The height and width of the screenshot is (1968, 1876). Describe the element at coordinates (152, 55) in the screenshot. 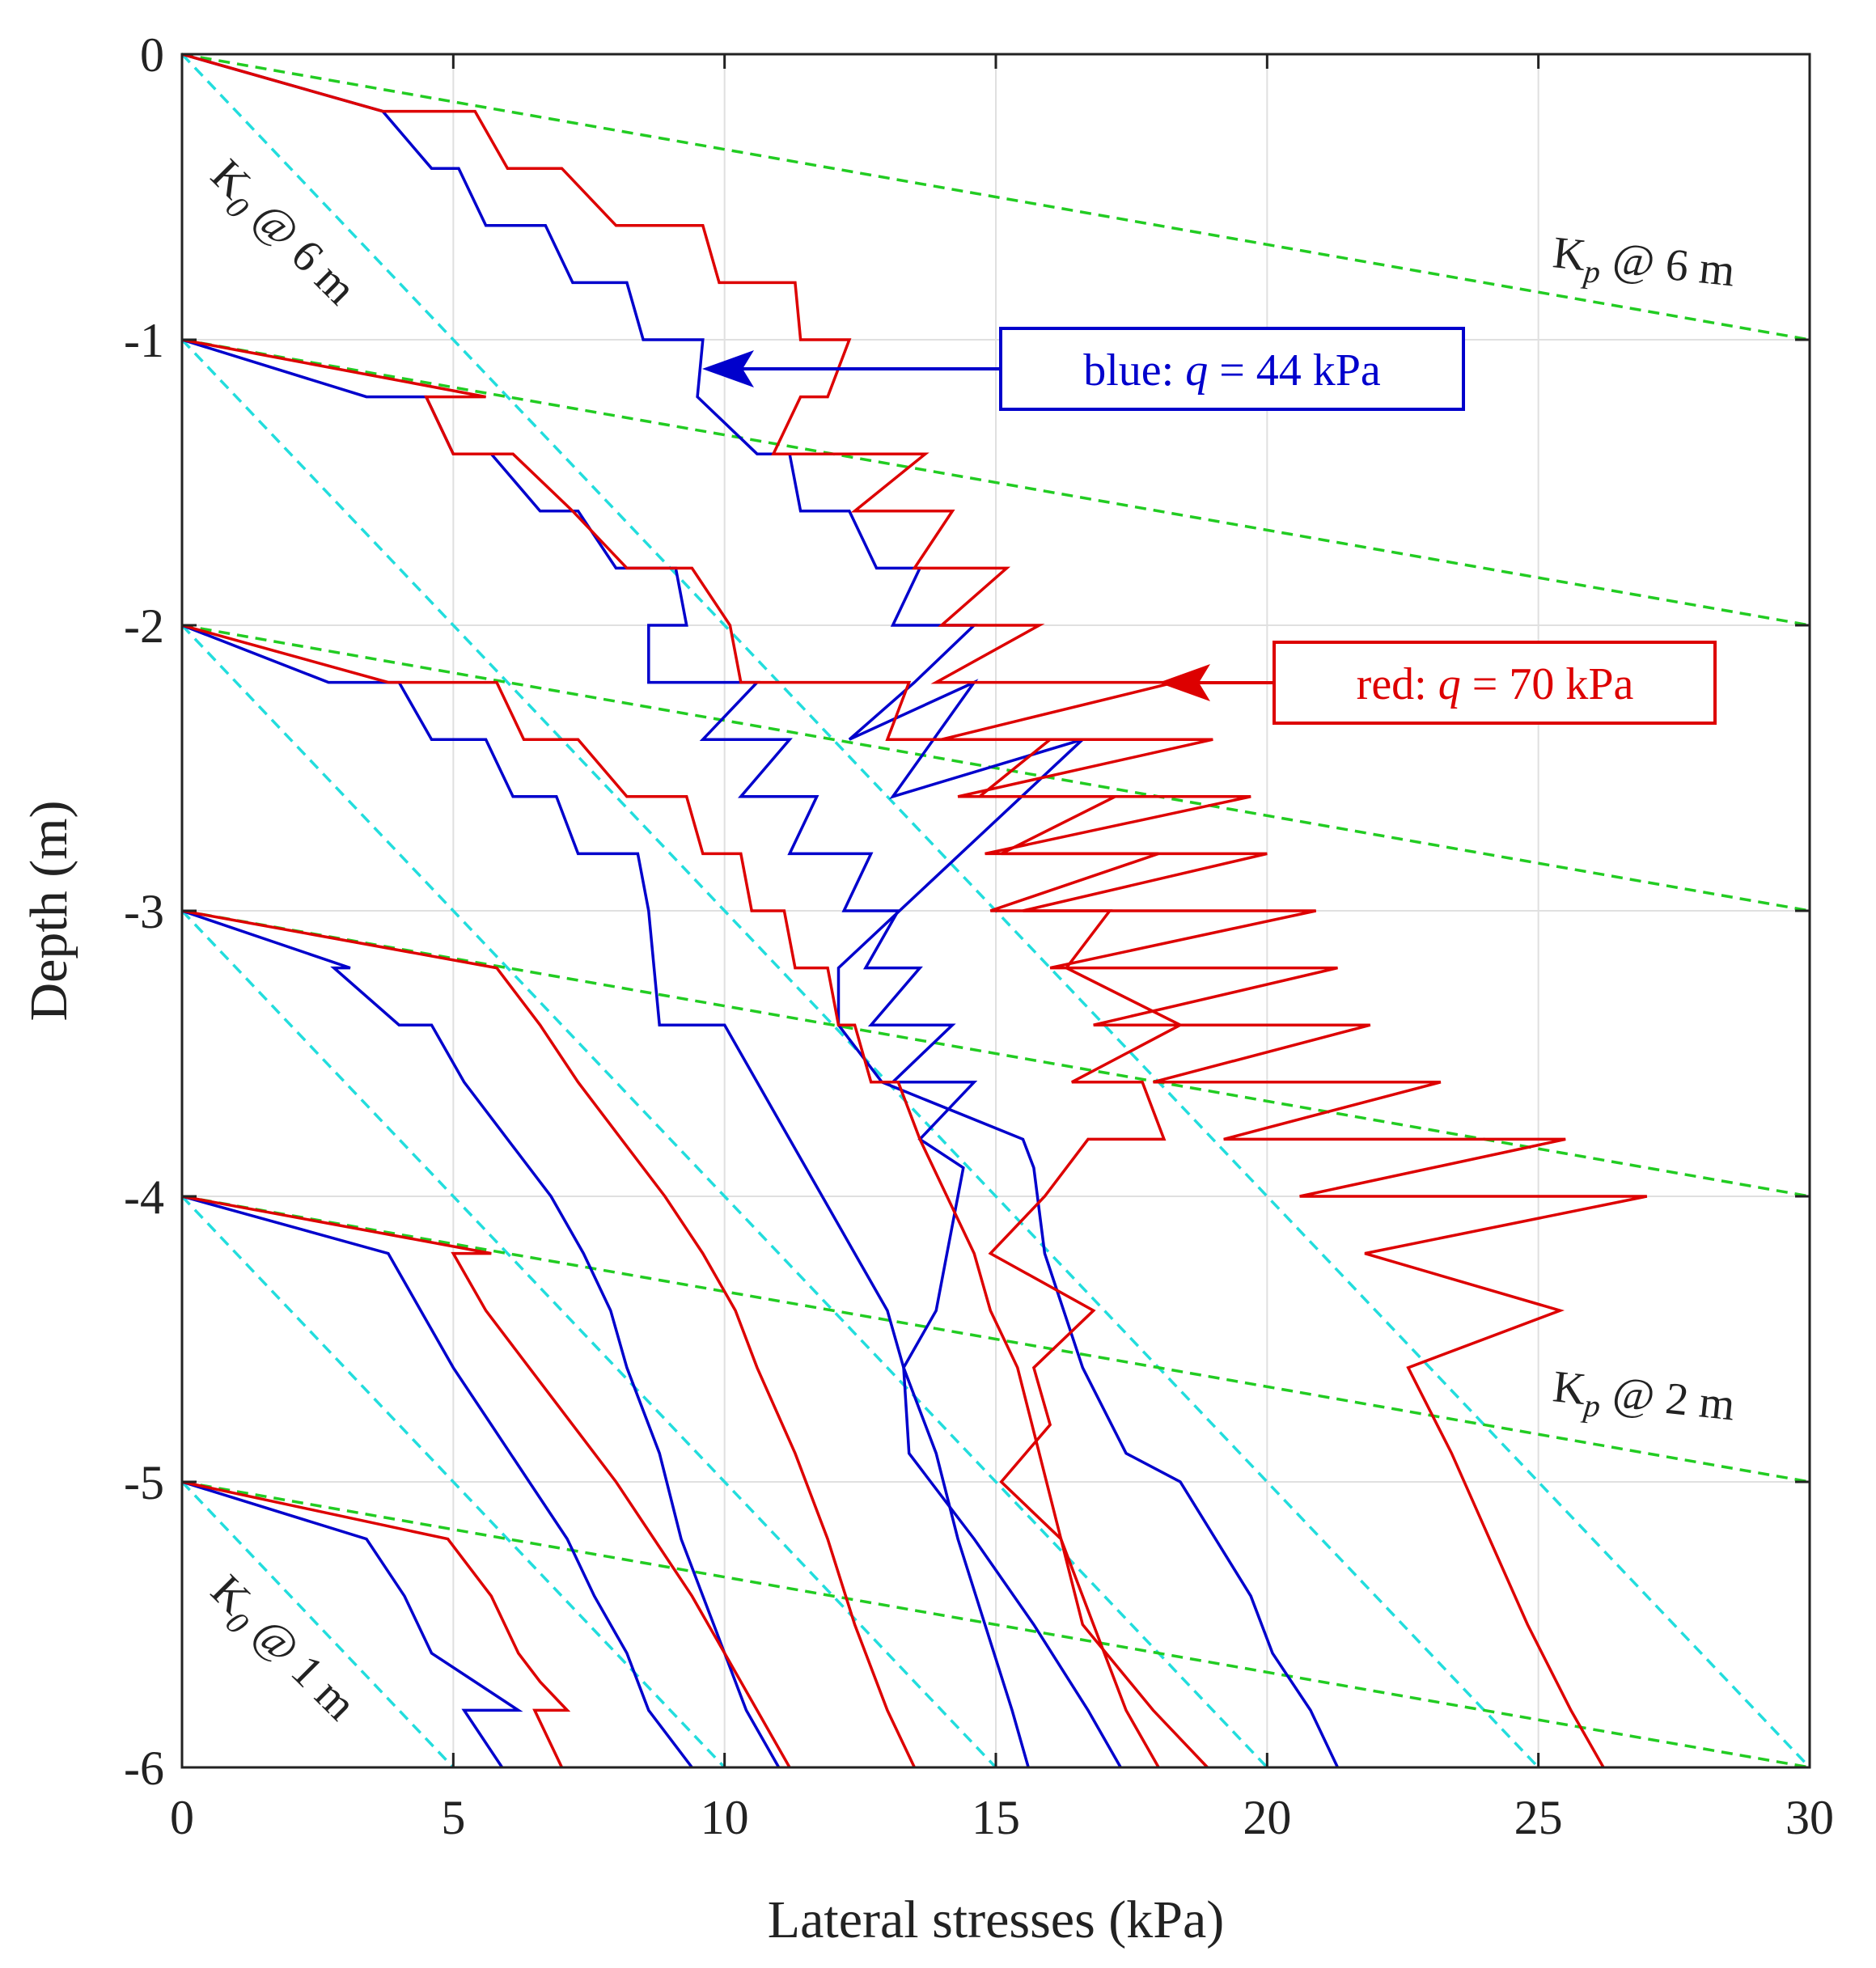

I see `y-tick-label: 0` at that location.